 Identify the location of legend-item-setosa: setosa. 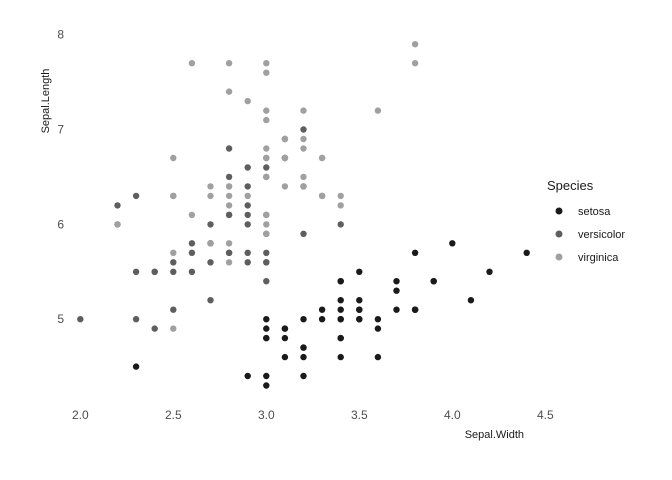
(583, 212).